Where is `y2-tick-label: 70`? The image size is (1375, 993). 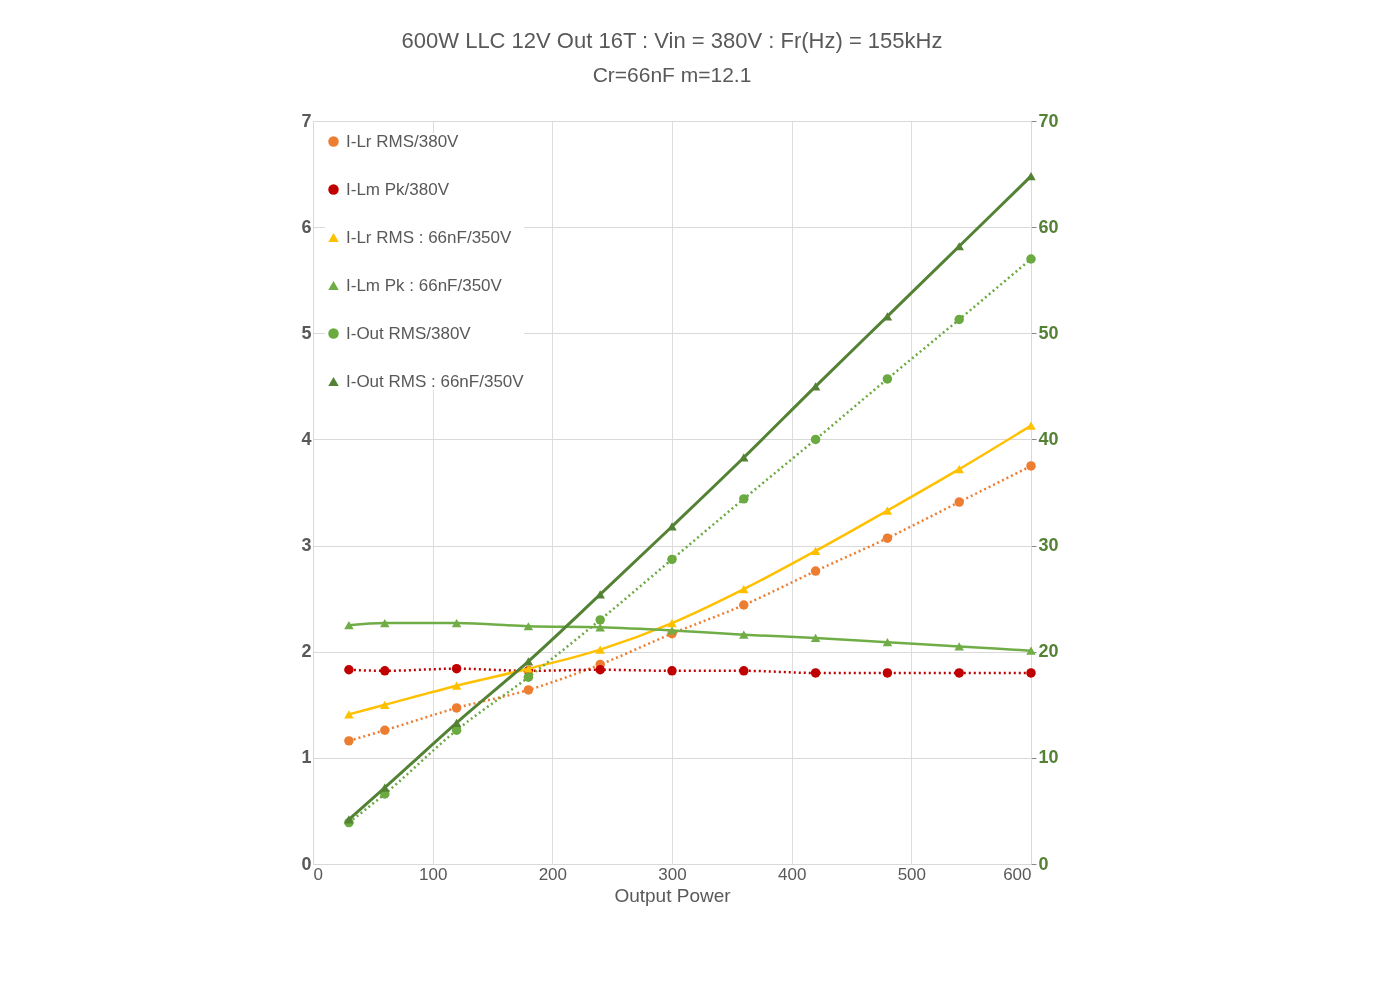
y2-tick-label: 70 is located at coordinates (1048, 120).